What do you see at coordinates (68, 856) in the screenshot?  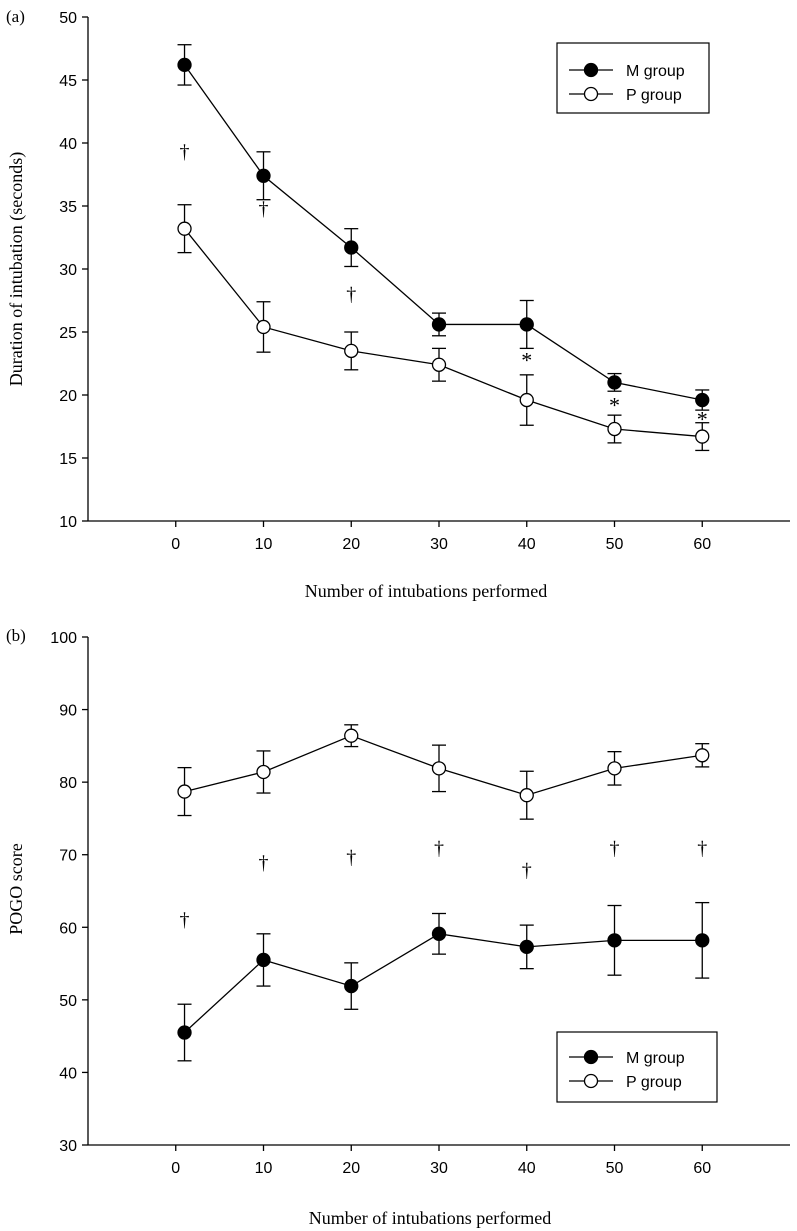 I see `y-tick-label: 70` at bounding box center [68, 856].